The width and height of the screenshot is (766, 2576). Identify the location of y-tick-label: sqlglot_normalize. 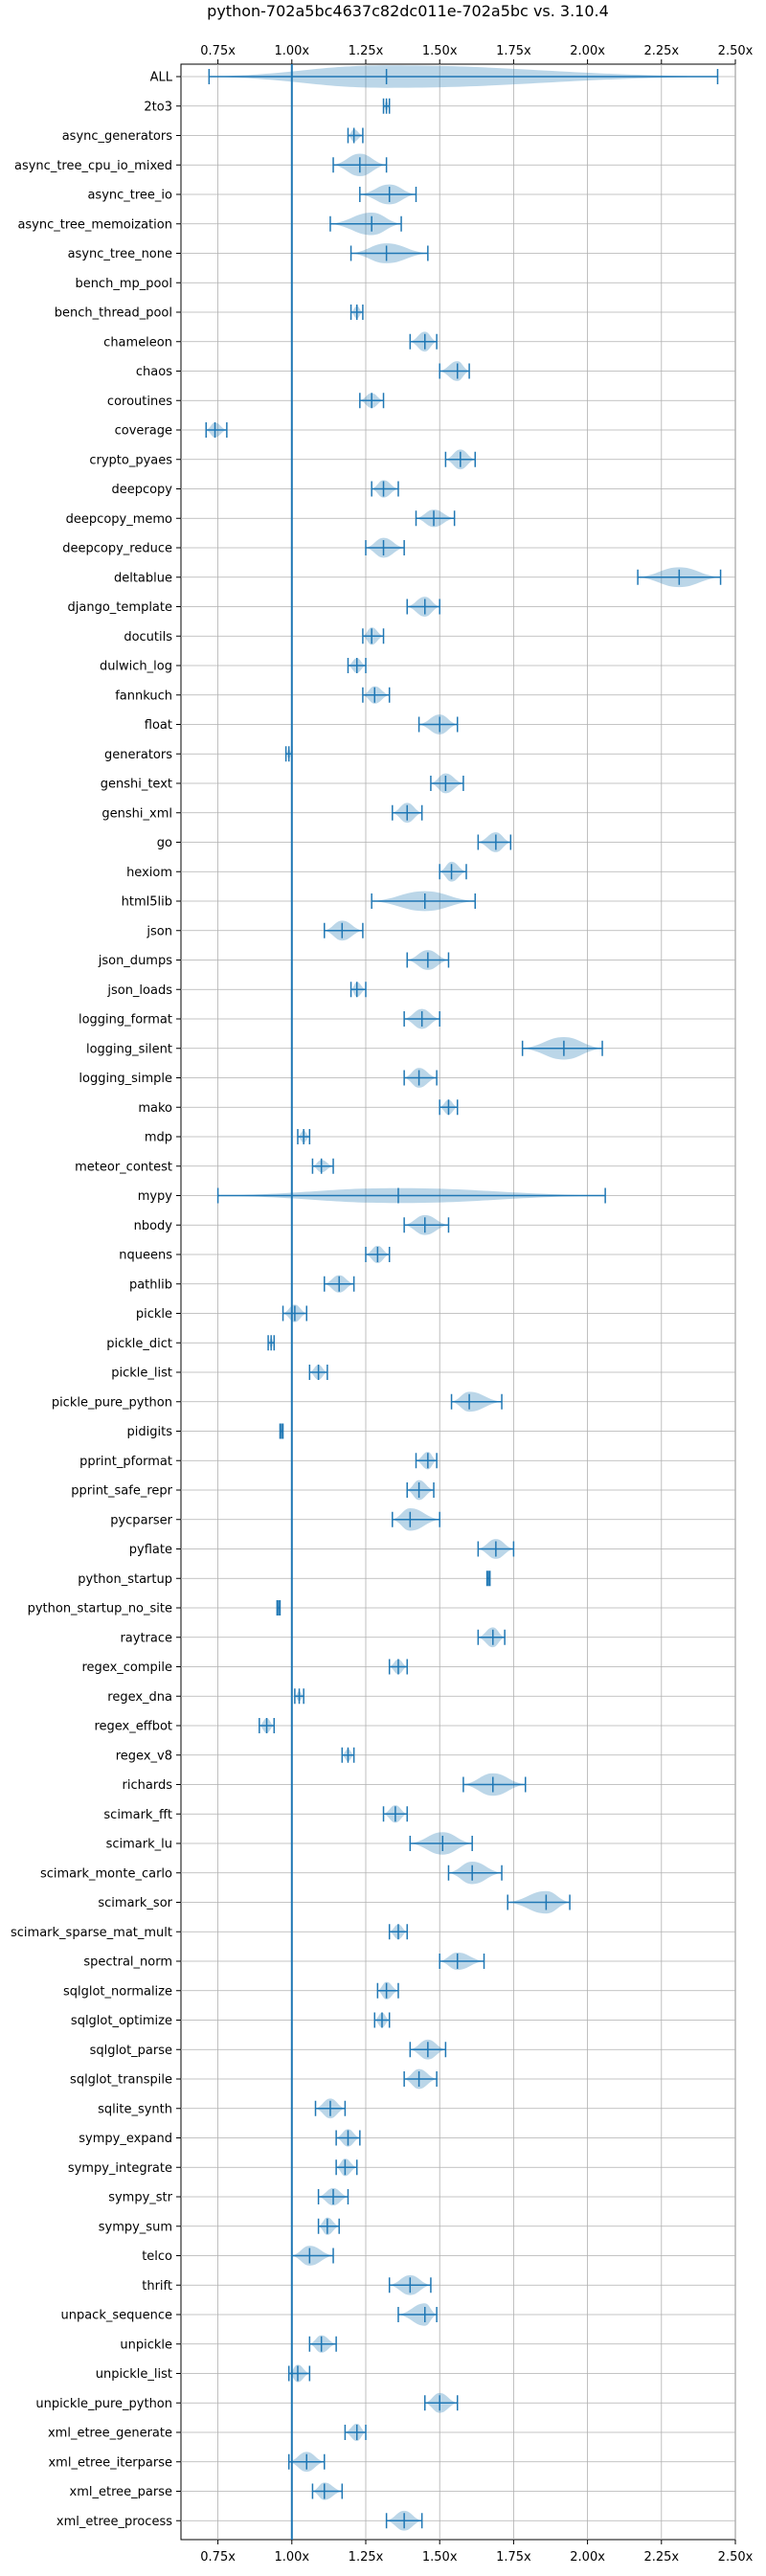
(118, 1991).